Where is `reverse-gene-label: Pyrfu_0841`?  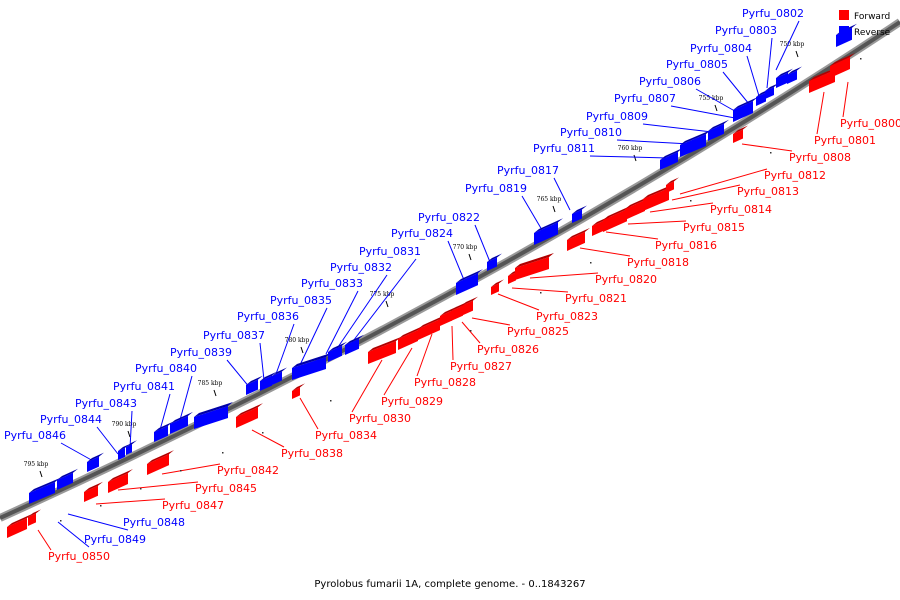
reverse-gene-label: Pyrfu_0841 is located at coordinates (144, 386).